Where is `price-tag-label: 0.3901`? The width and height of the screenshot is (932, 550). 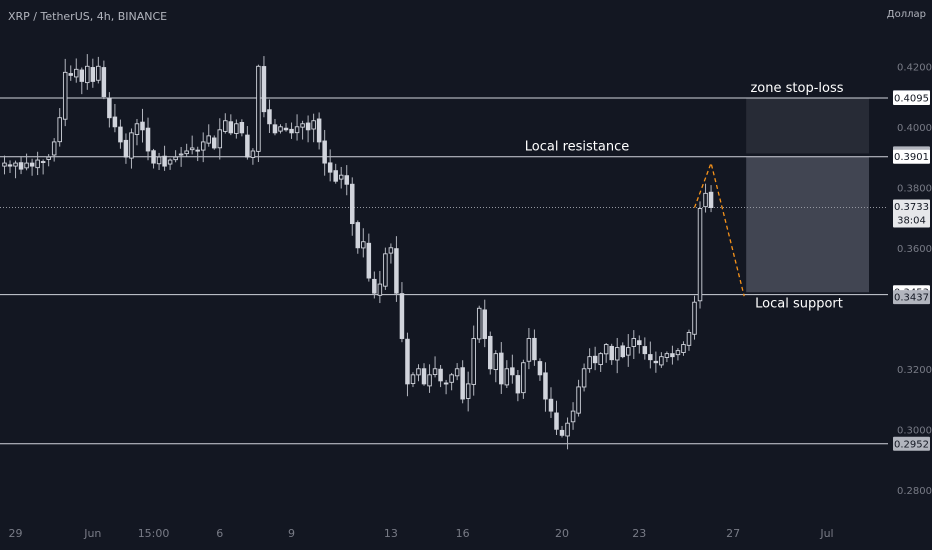 price-tag-label: 0.3901 is located at coordinates (911, 157).